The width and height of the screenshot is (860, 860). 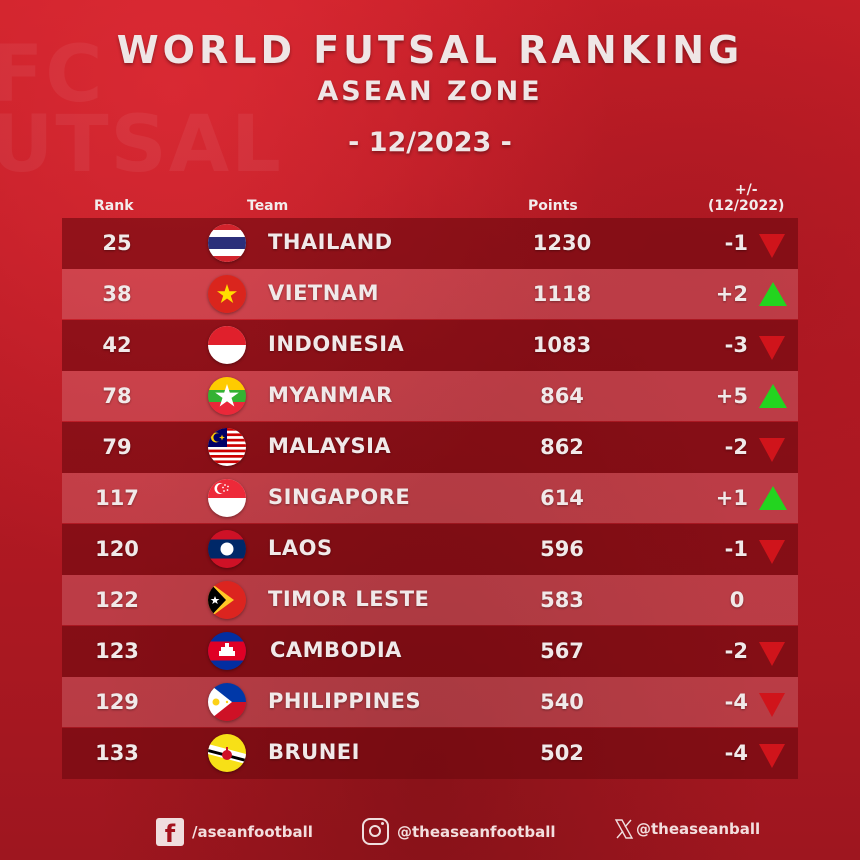 I want to click on team-name: MYANMAR, so click(x=330, y=395).